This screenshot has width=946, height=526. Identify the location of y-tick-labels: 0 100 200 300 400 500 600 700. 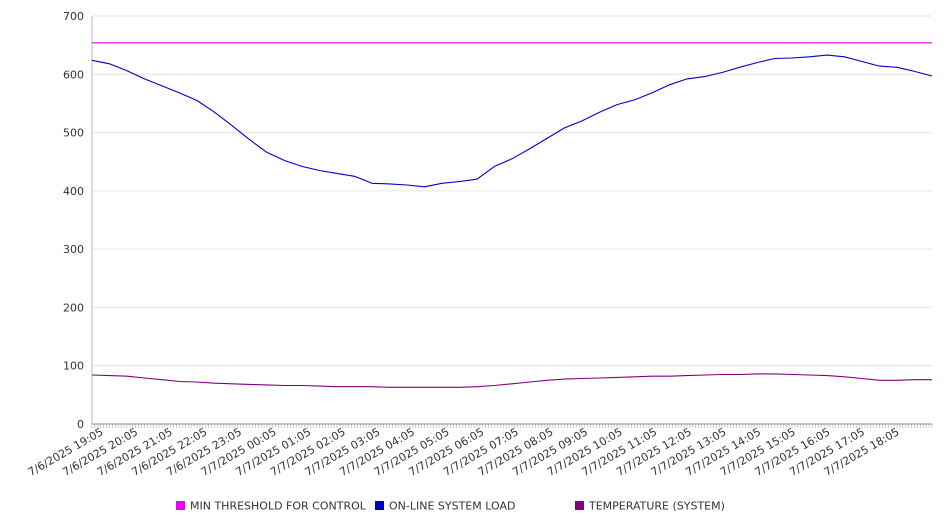
(73, 220).